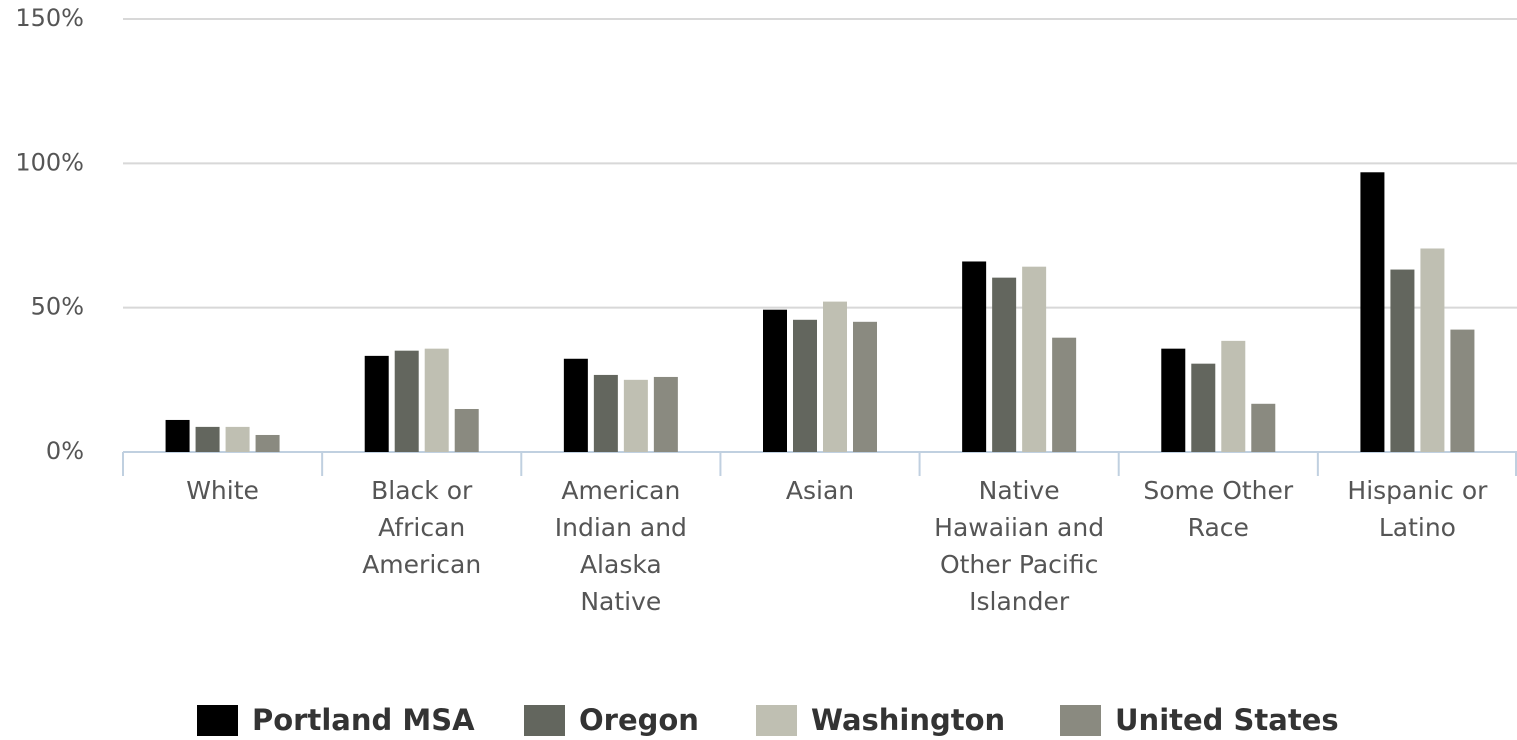  What do you see at coordinates (65, 451) in the screenshot?
I see `y-tick-label: 0%` at bounding box center [65, 451].